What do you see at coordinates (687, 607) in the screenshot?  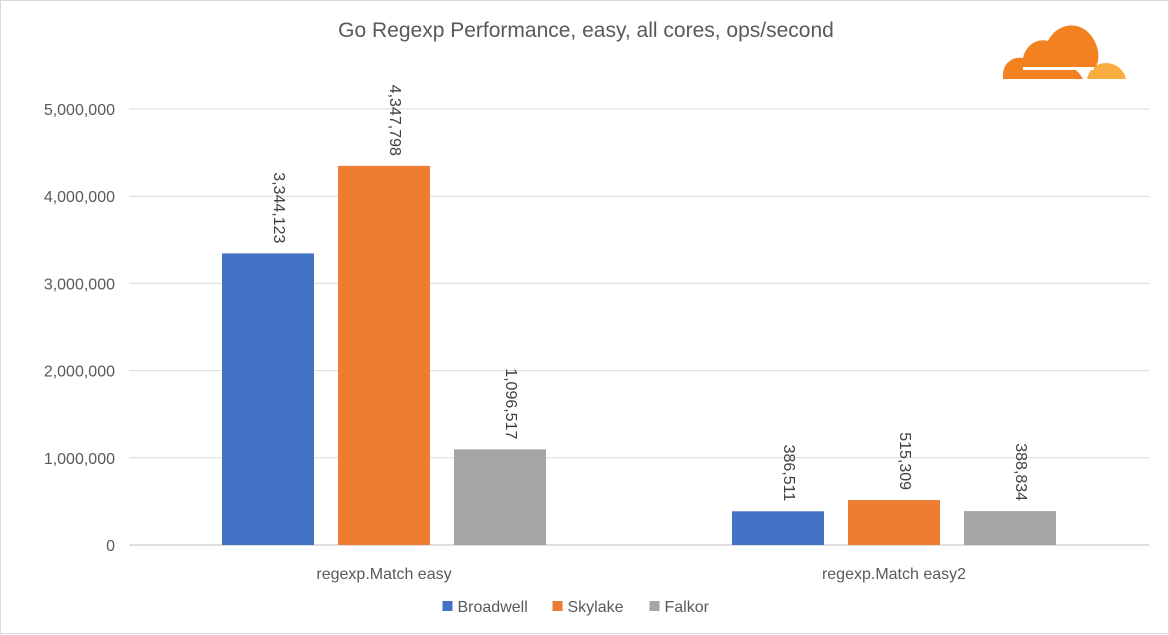 I see `legend-label-falkor: Falkor` at bounding box center [687, 607].